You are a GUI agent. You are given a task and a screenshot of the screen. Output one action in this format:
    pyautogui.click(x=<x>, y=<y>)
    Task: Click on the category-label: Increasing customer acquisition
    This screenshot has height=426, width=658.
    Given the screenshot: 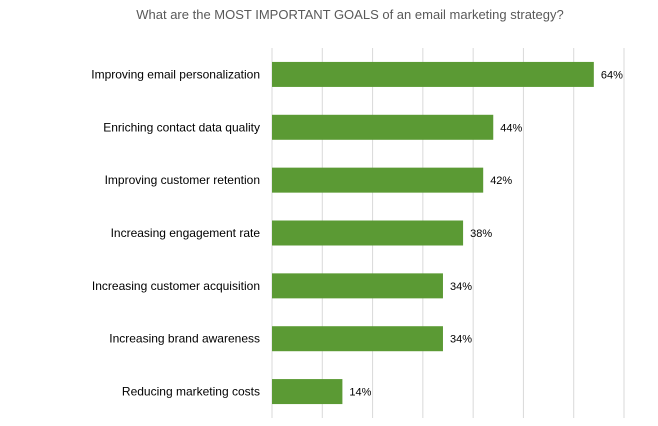 What is the action you would take?
    pyautogui.click(x=176, y=286)
    